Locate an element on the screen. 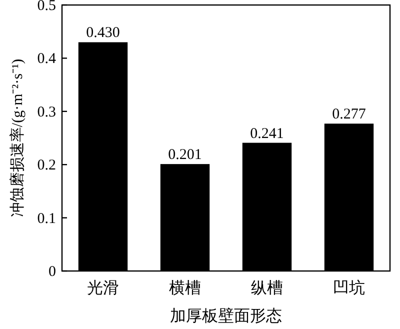  data-label: 0.277 is located at coordinates (349, 114).